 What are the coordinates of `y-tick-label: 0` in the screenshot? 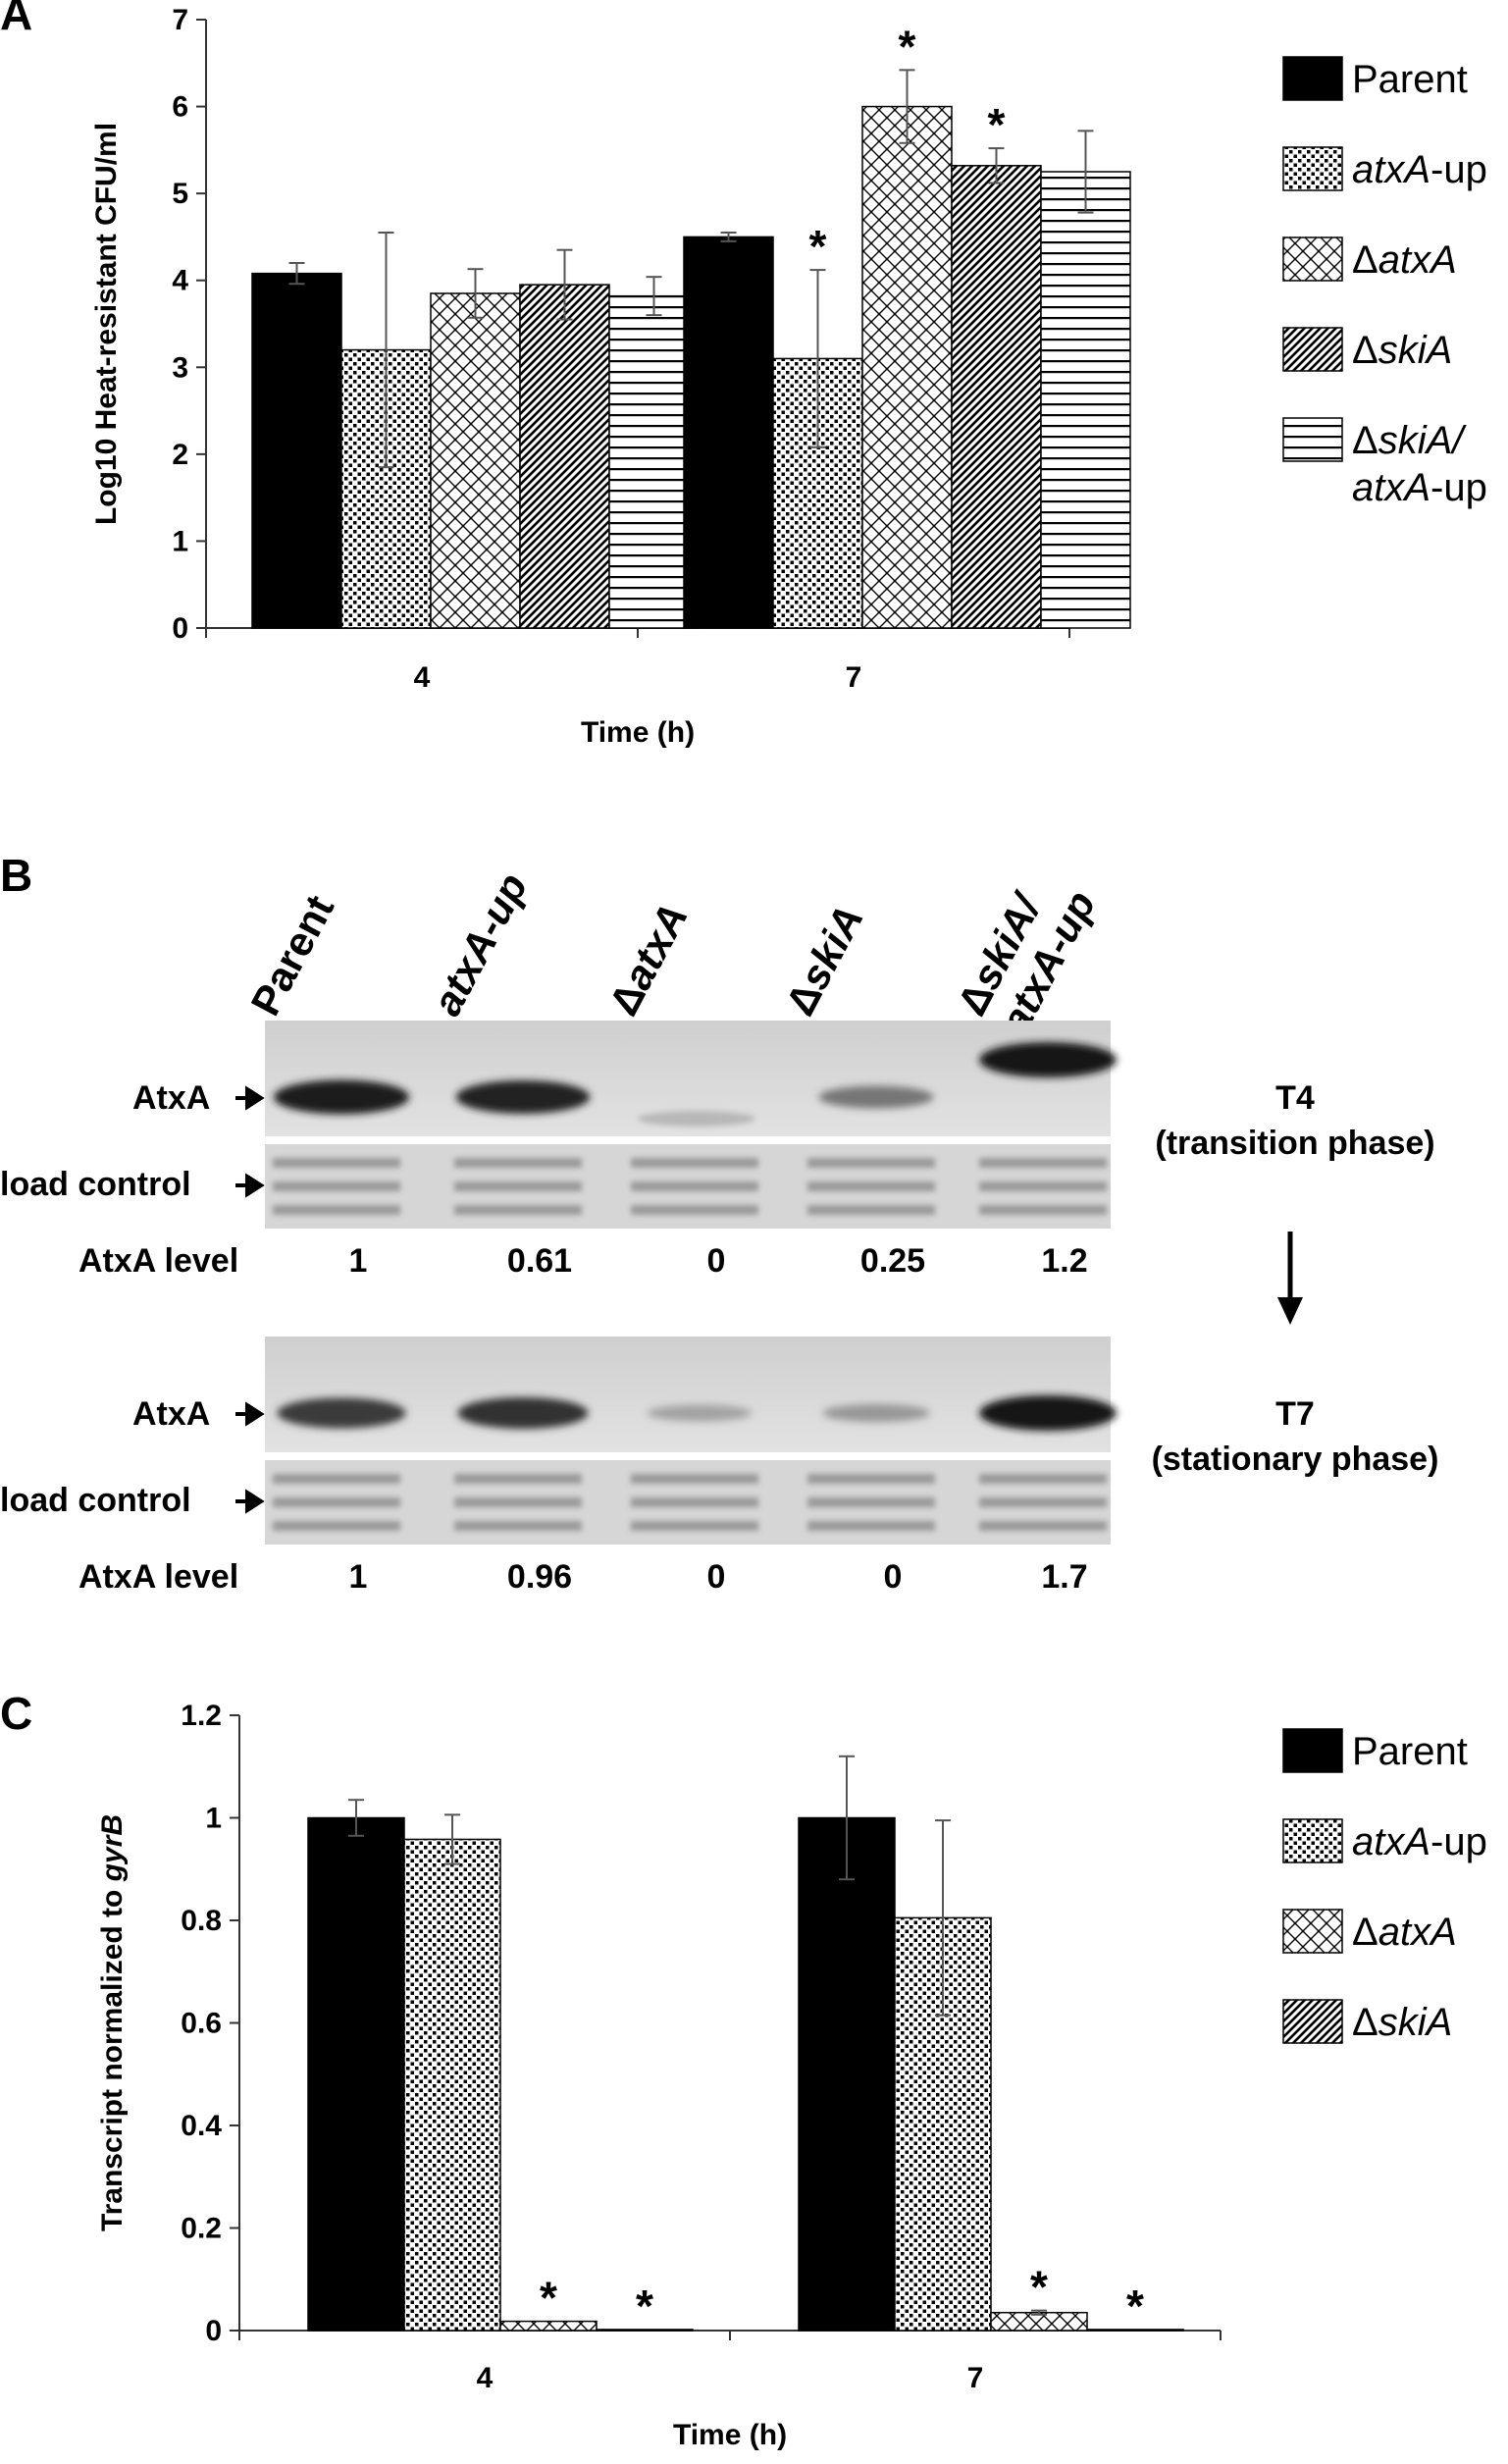 It's located at (180, 628).